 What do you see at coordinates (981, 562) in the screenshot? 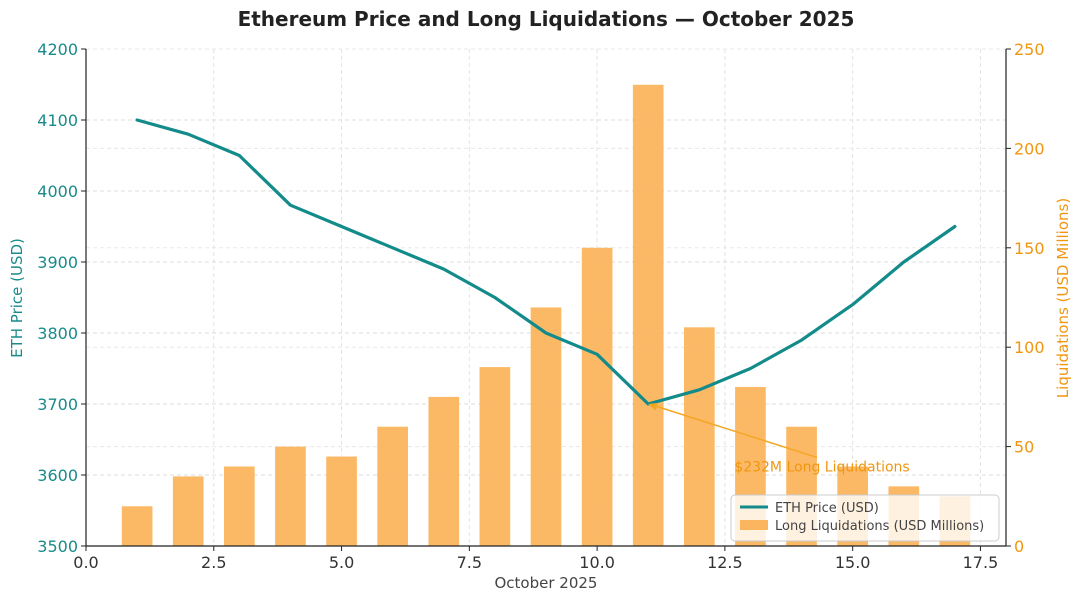
I see `x-tick-label: 17.5` at bounding box center [981, 562].